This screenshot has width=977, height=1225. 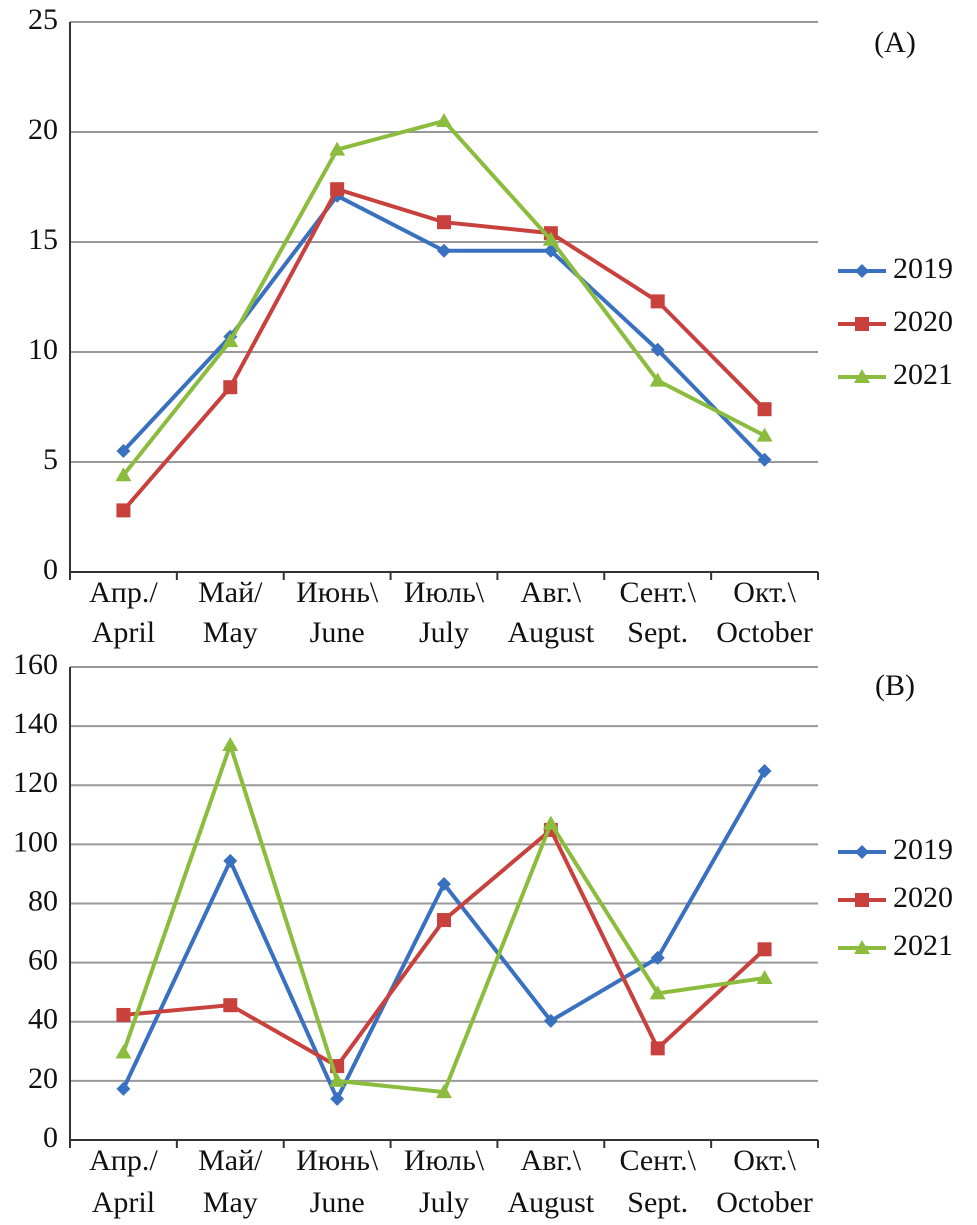 I want to click on panel-label: (B), so click(x=895, y=685).